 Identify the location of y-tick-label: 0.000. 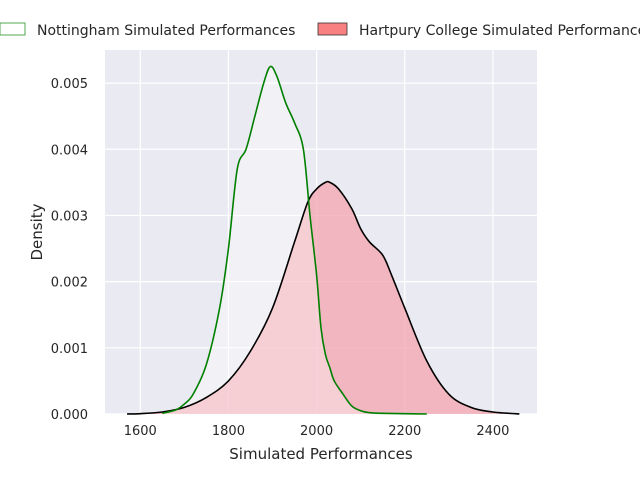
(69, 415).